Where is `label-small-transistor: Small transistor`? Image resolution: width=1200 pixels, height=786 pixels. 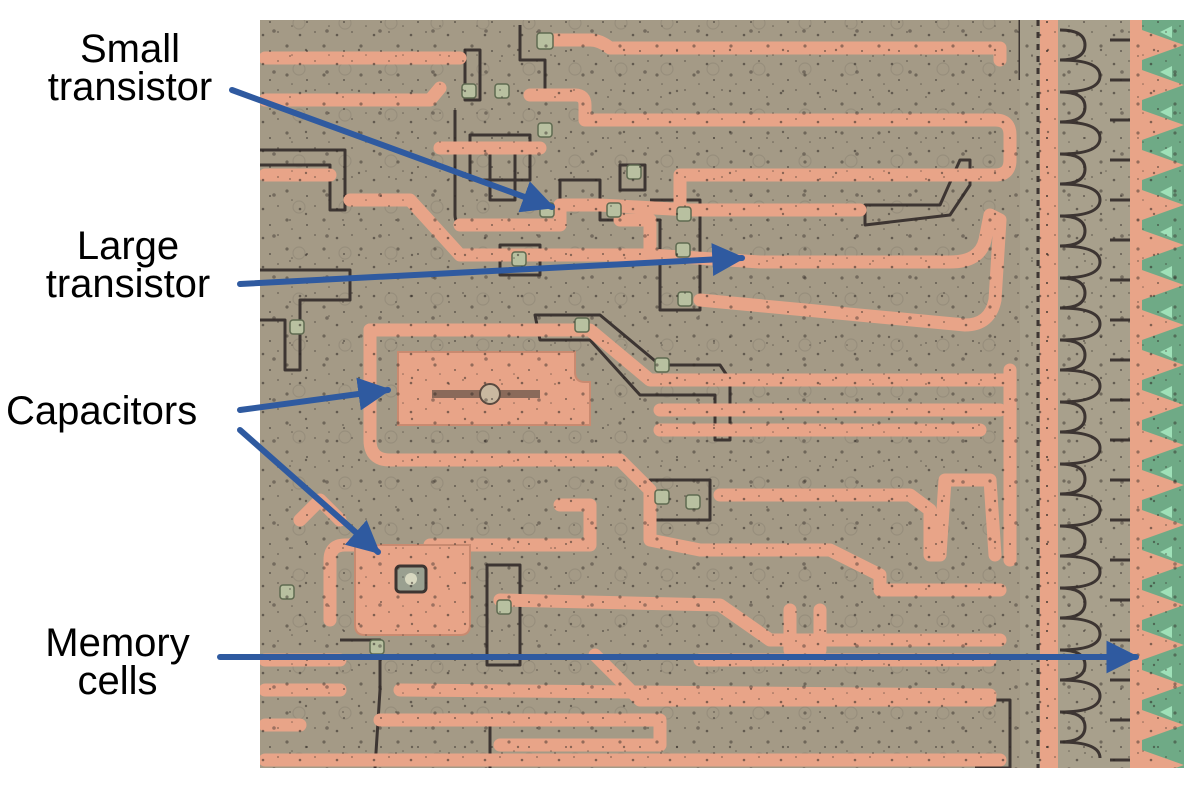
label-small-transistor: Small transistor is located at coordinates (130, 68).